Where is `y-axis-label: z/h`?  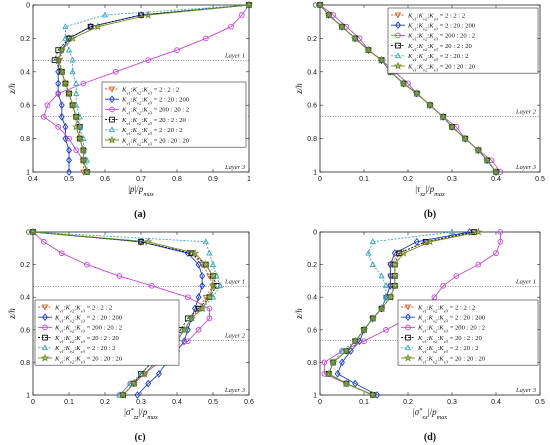
y-axis-label: z/h is located at coordinates (299, 89).